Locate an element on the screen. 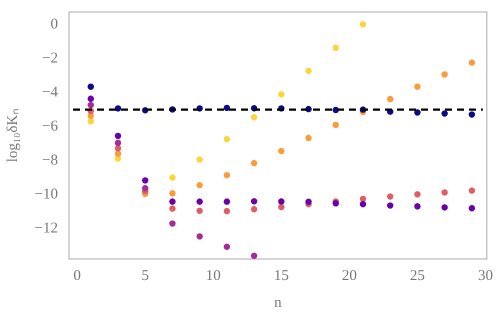 This screenshot has width=496, height=320. y-tick-label: −12 is located at coordinates (46, 228).